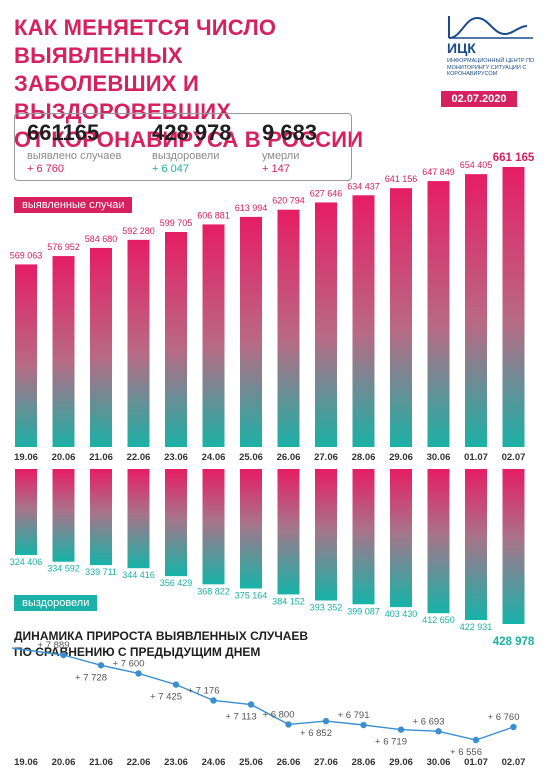 This screenshot has width=550, height=775. I want to click on stat-recovered-delta: + 6 047, so click(171, 169).